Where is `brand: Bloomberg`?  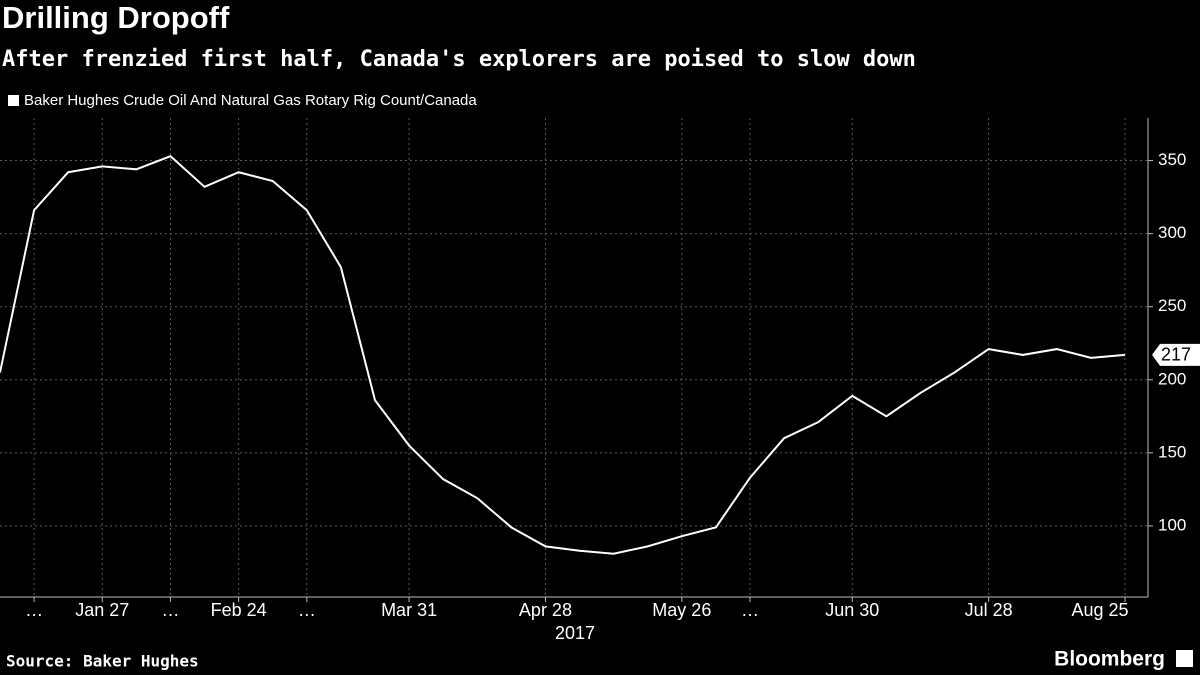 brand: Bloomberg is located at coordinates (1109, 659).